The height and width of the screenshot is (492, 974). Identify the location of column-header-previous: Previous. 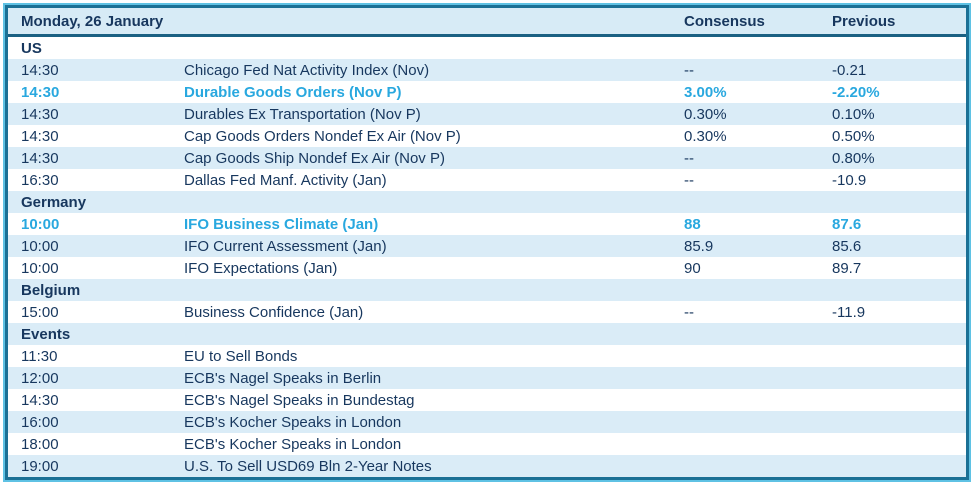
(864, 21).